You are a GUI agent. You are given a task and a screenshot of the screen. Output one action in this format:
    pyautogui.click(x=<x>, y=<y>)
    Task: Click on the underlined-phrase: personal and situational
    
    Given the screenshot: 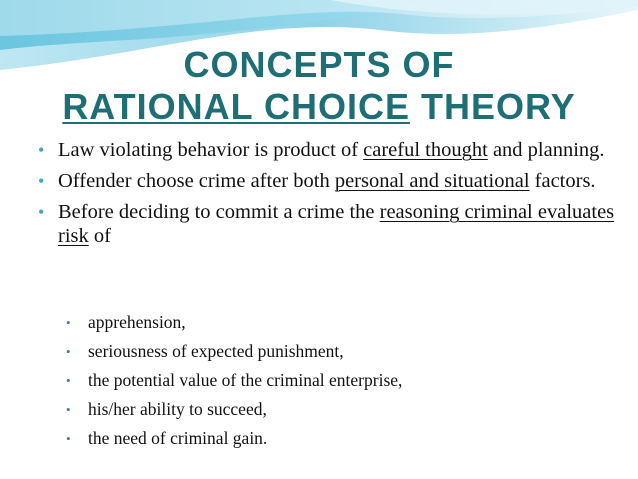 What is the action you would take?
    pyautogui.click(x=432, y=181)
    